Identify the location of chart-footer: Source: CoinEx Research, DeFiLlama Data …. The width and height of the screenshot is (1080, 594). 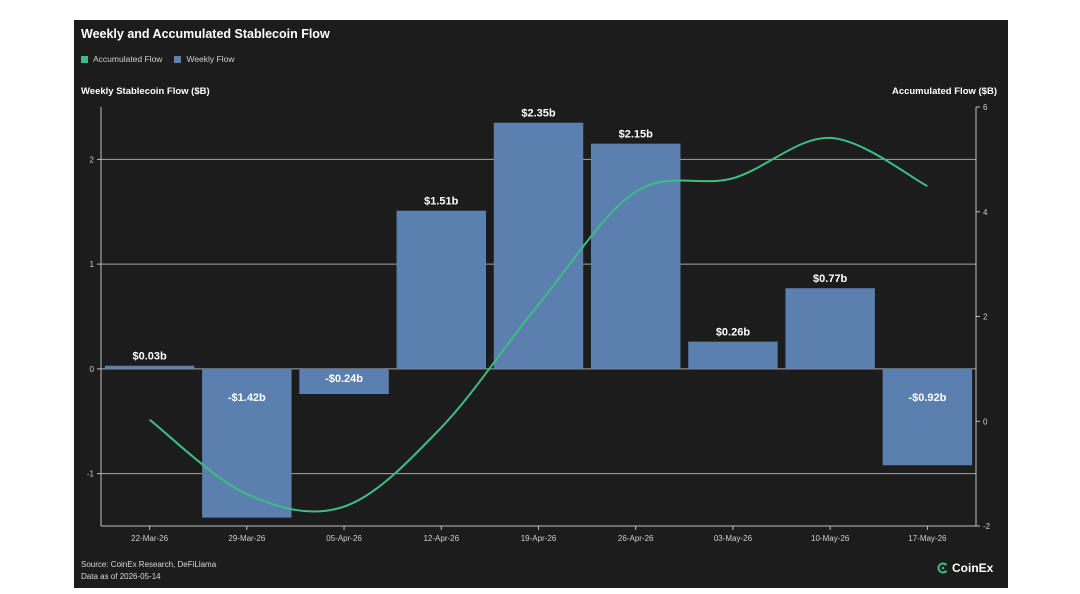
(148, 571).